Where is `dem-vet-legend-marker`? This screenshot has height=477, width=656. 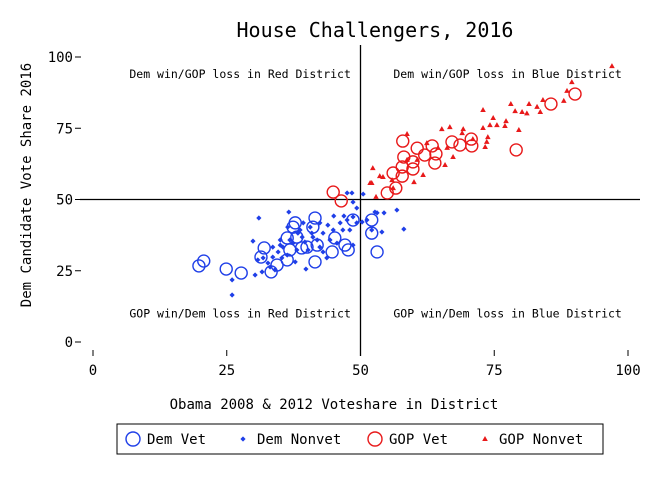 dem-vet-legend-marker is located at coordinates (133, 439).